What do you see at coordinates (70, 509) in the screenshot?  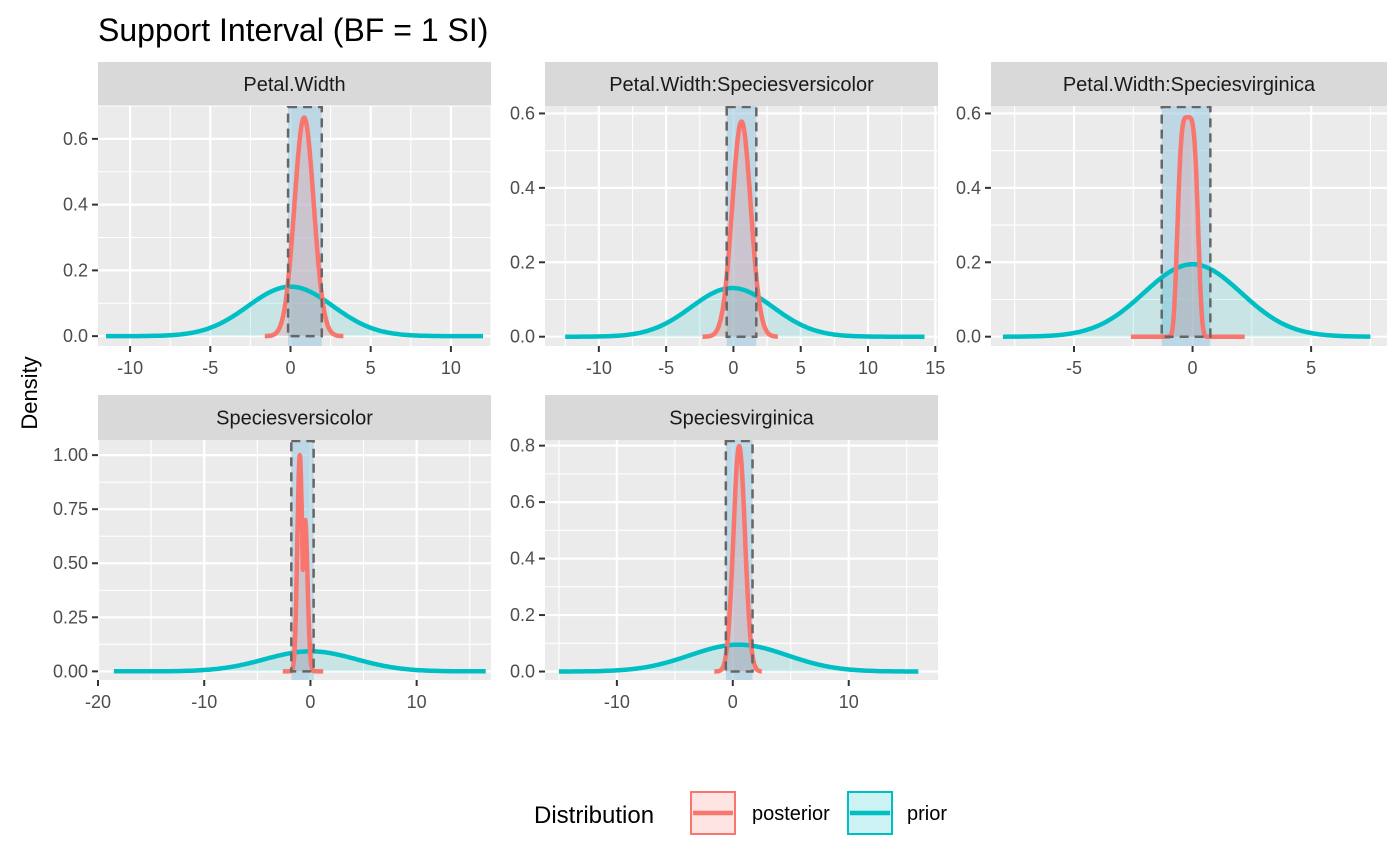 I see `y-tick-label: 0.75` at bounding box center [70, 509].